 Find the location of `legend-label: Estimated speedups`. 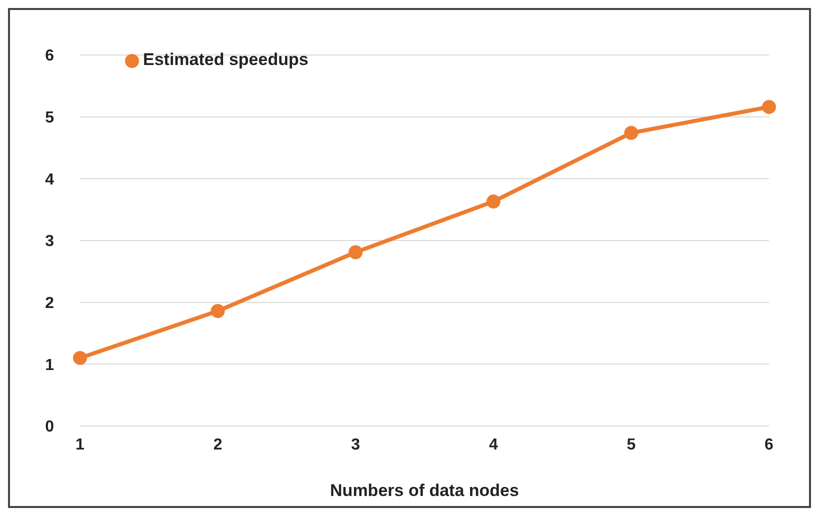

legend-label: Estimated speedups is located at coordinates (225, 59).